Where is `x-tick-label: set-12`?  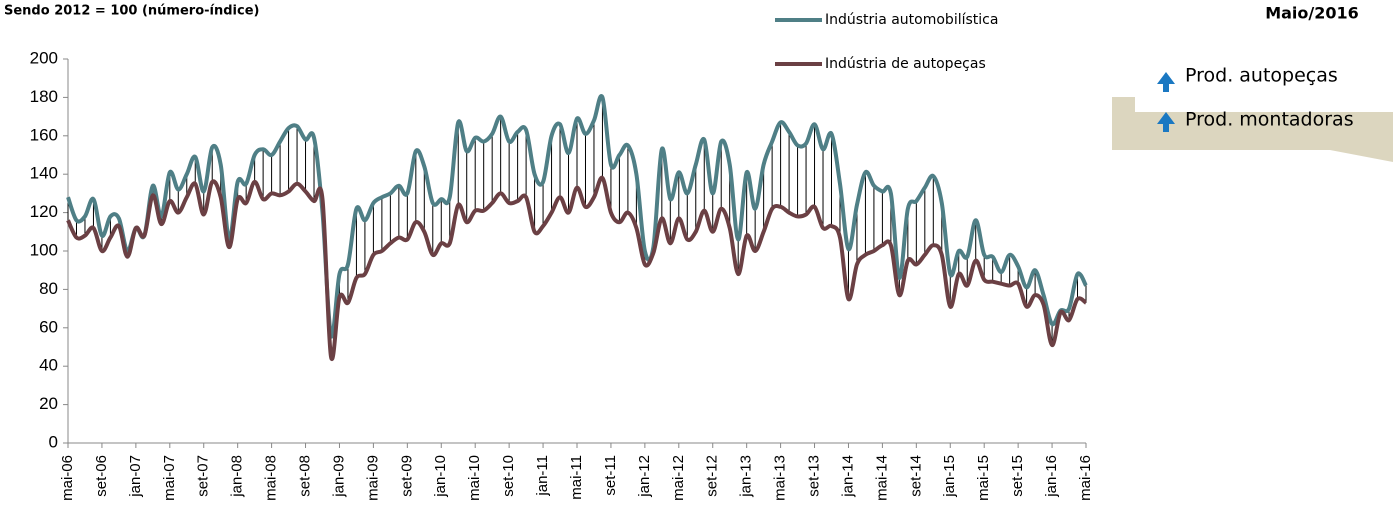
x-tick-label: set-12 is located at coordinates (712, 476).